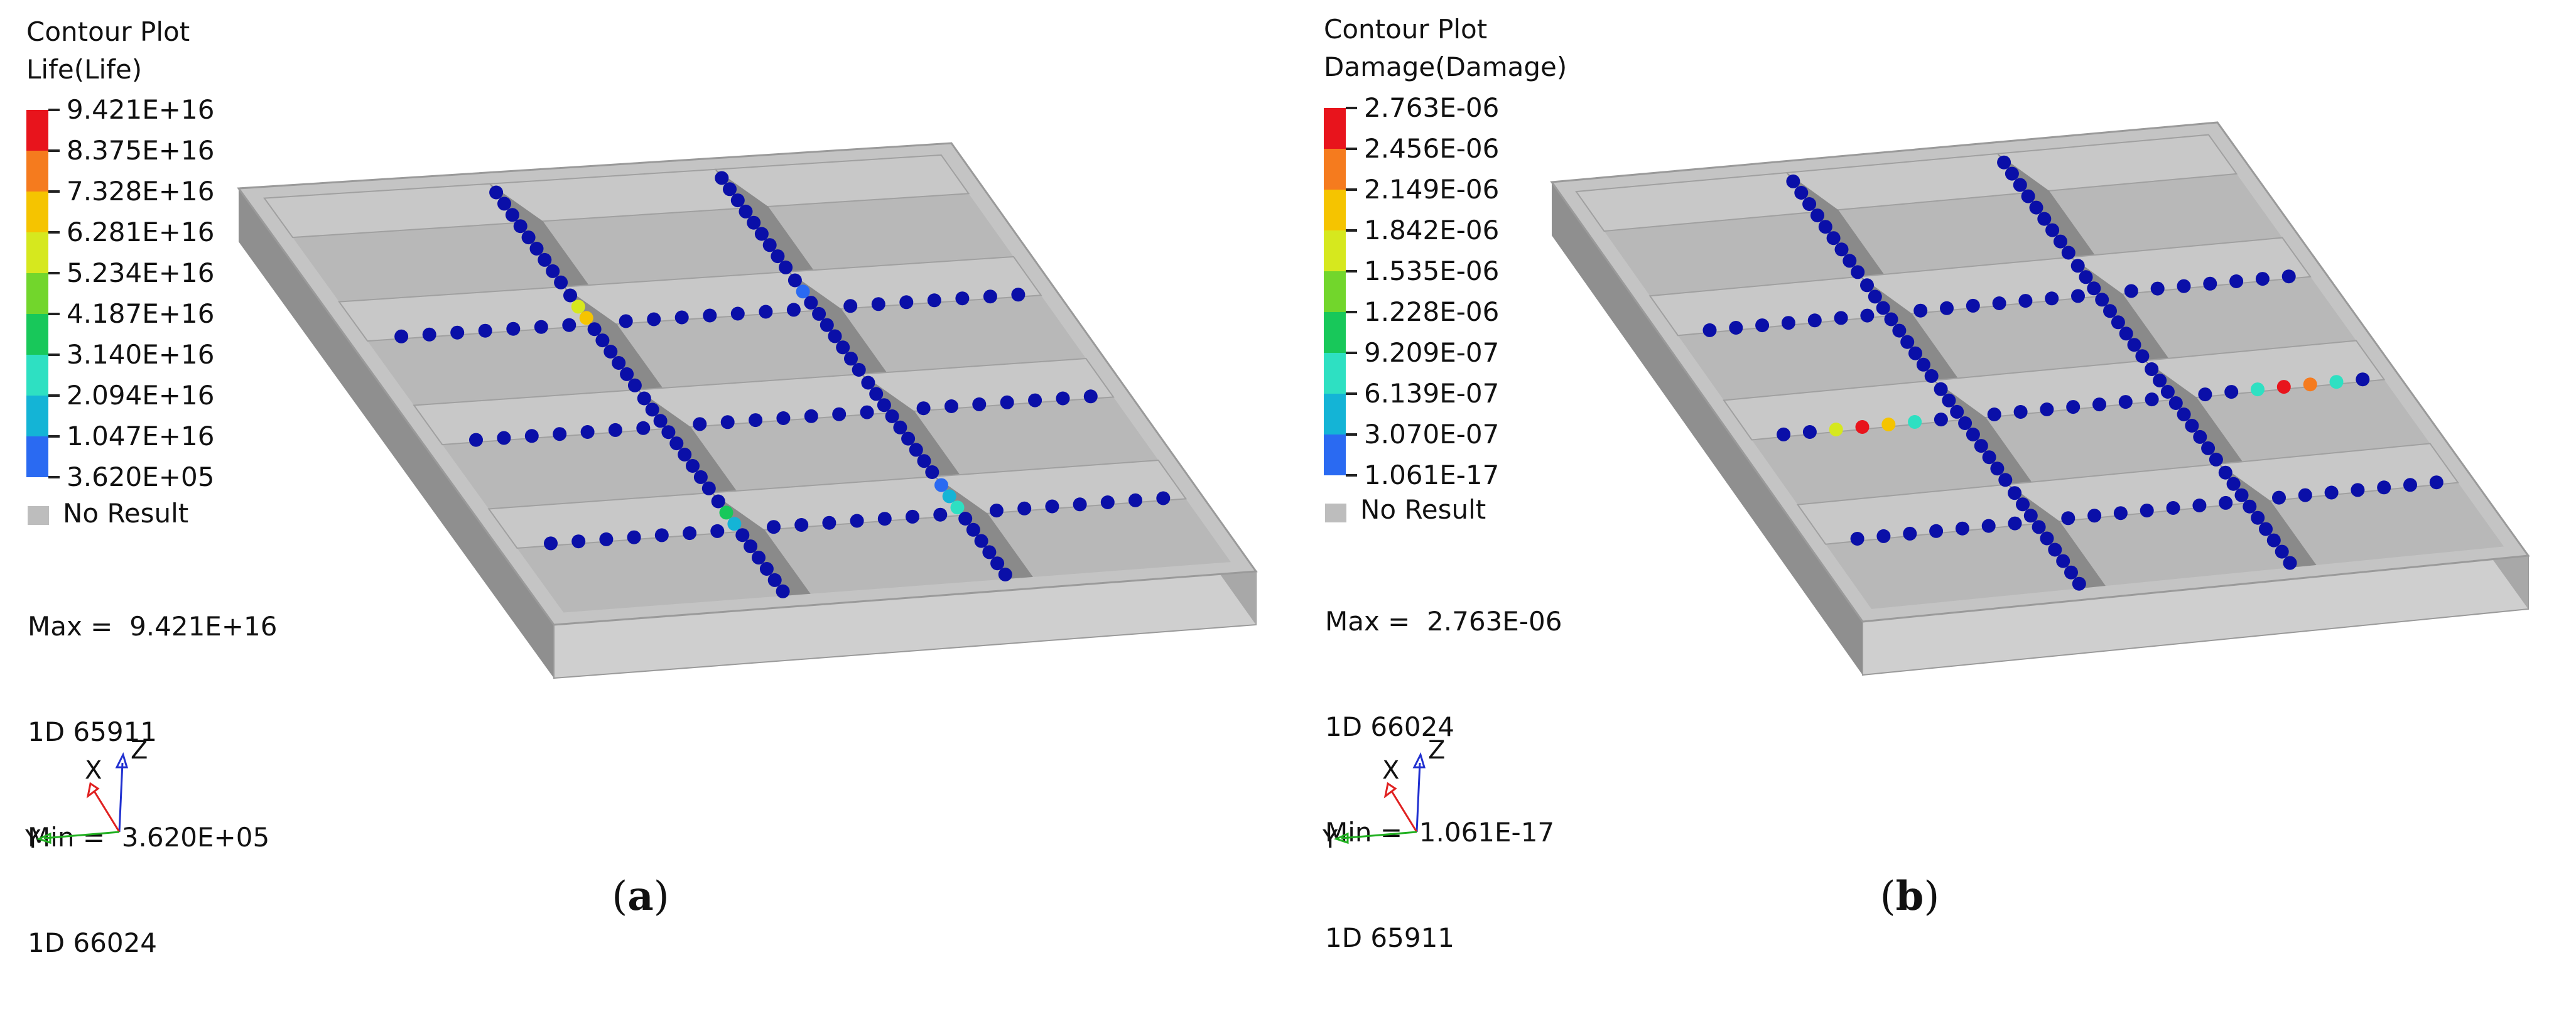 Image resolution: width=2576 pixels, height=1031 pixels. What do you see at coordinates (640, 896) in the screenshot?
I see `figure-caption-a: (a)` at bounding box center [640, 896].